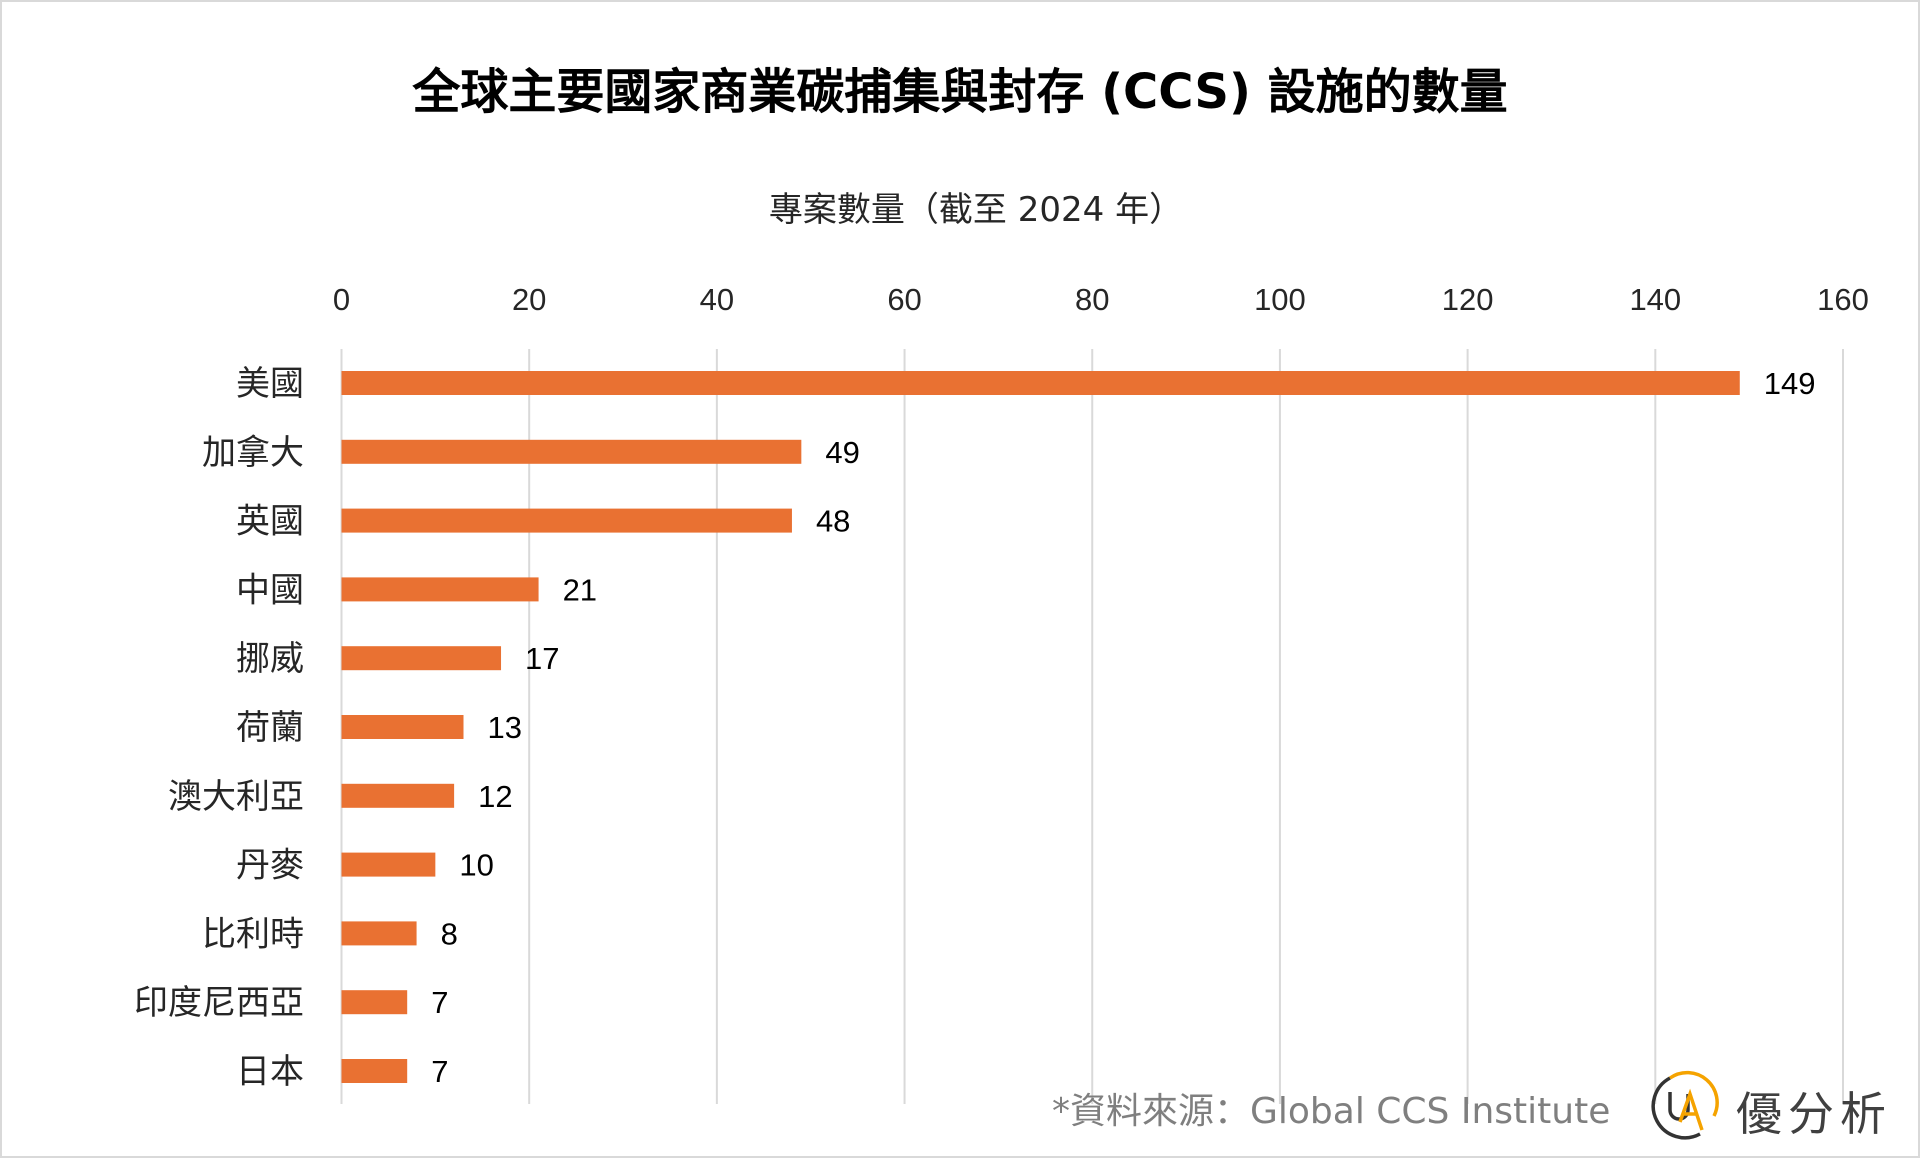 The height and width of the screenshot is (1158, 1920). Describe the element at coordinates (1280, 299) in the screenshot. I see `x-tick-label: 100` at that location.